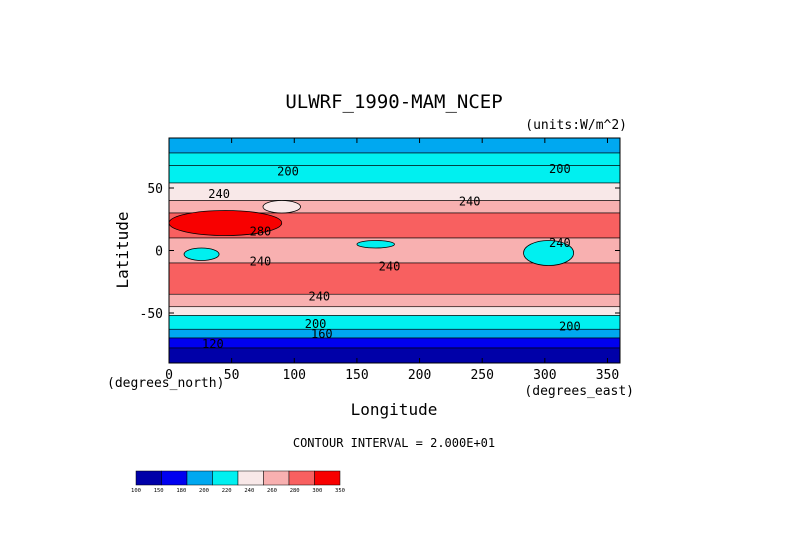 This screenshot has height=558, width=789. What do you see at coordinates (560, 243) in the screenshot?
I see `contour-label-7: 240` at bounding box center [560, 243].